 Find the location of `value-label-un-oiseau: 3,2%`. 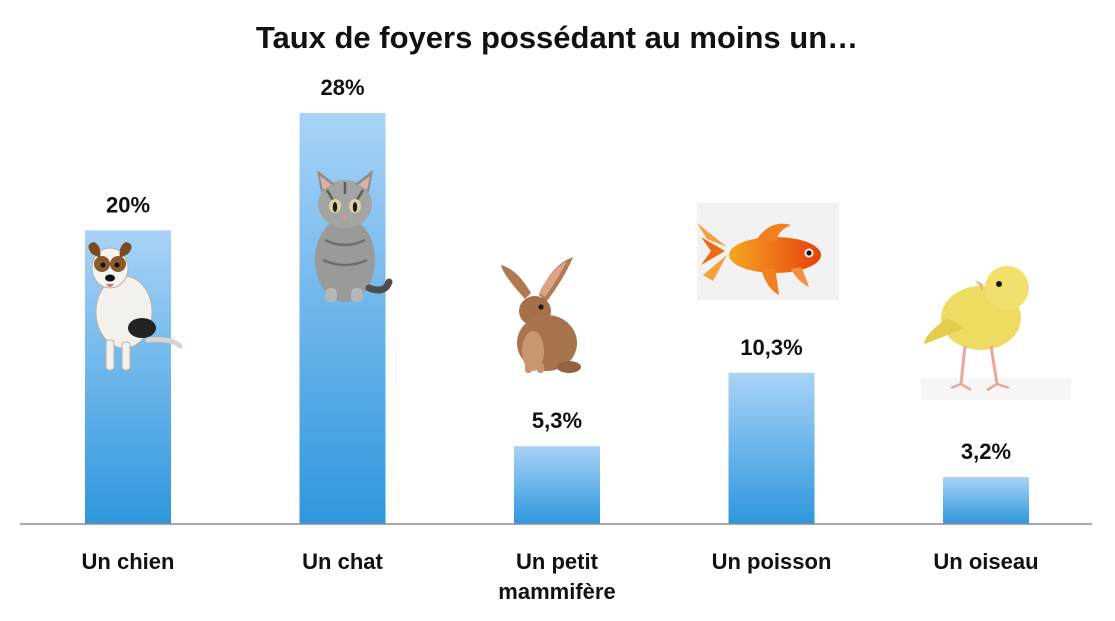

value-label-un-oiseau: 3,2% is located at coordinates (986, 451).